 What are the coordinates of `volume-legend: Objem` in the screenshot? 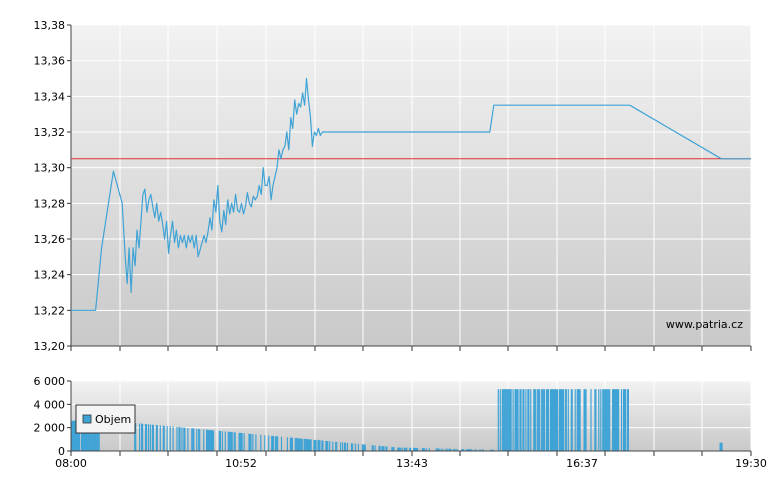 It's located at (105, 419).